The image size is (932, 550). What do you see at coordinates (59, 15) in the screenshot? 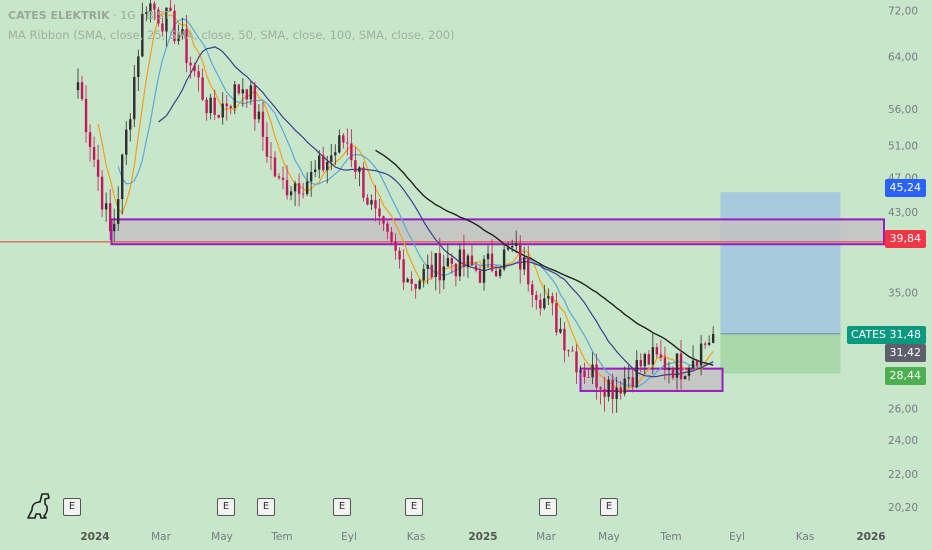
I see `symbol-name: CATES ELEKTRIK` at bounding box center [59, 15].